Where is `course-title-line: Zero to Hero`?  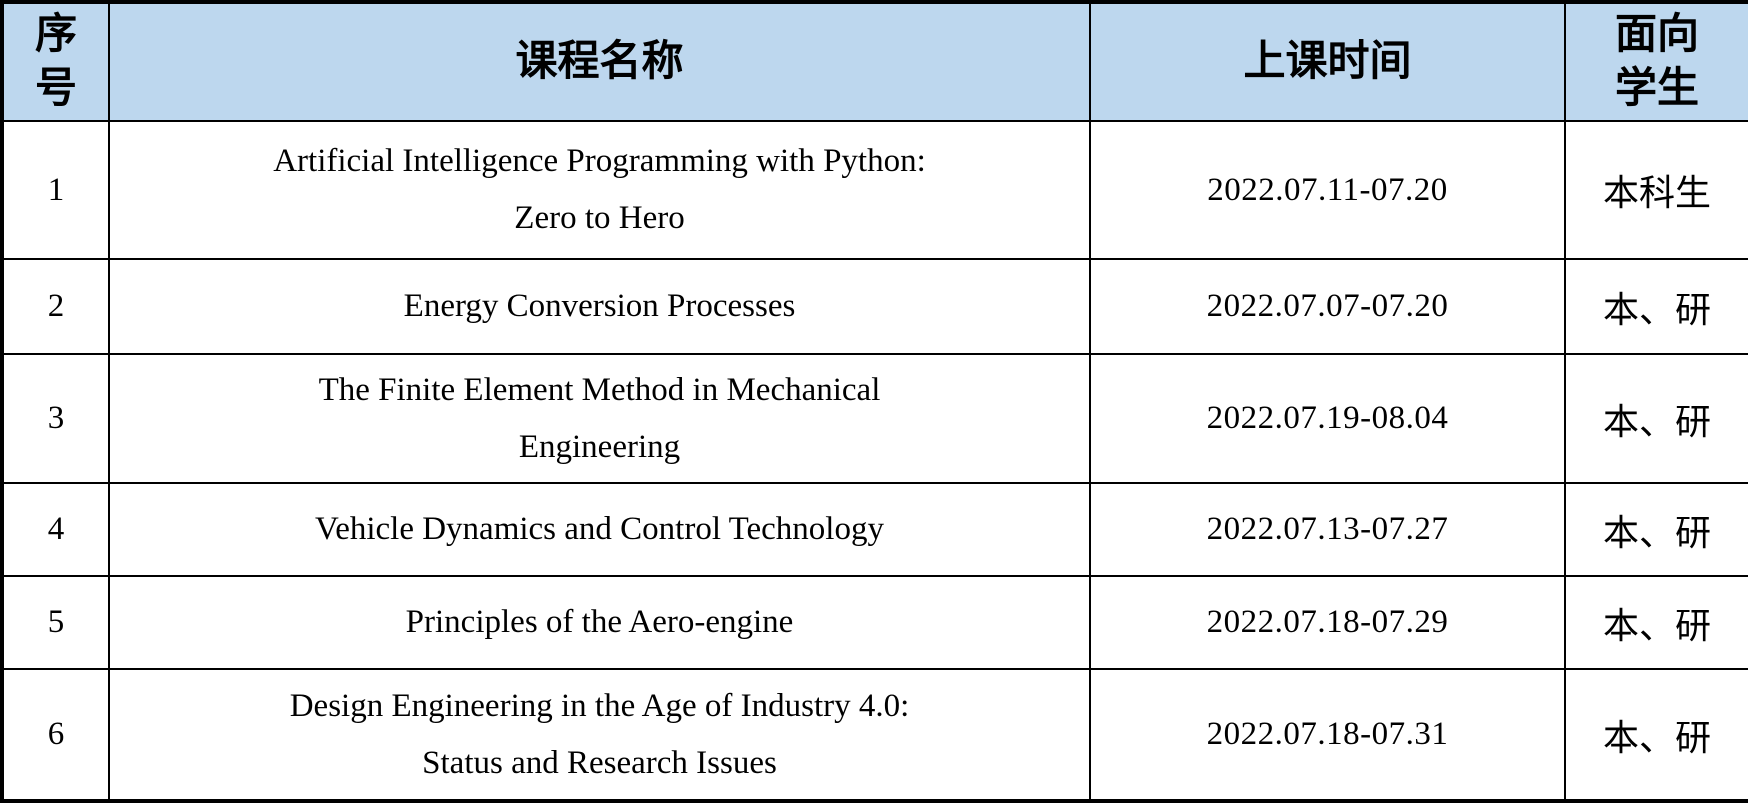 course-title-line: Zero to Hero is located at coordinates (599, 218).